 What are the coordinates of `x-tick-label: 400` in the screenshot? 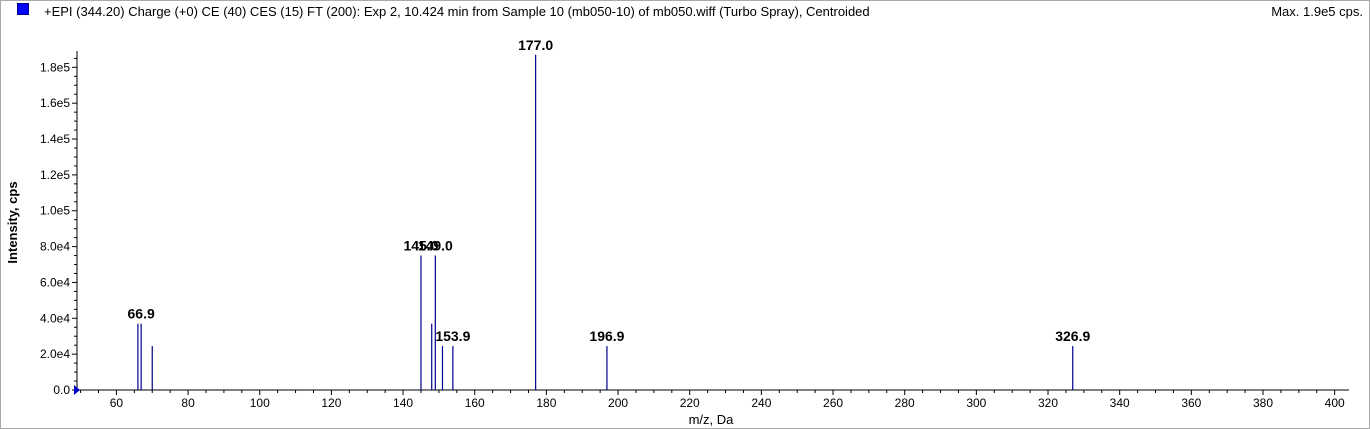 It's located at (1335, 403).